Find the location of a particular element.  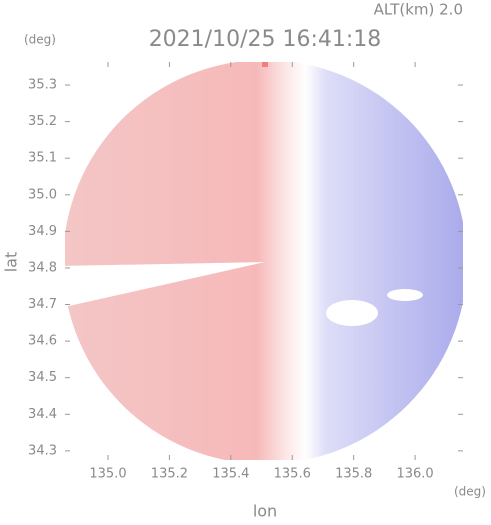

y-tick-label: 35.2 is located at coordinates (42, 121).